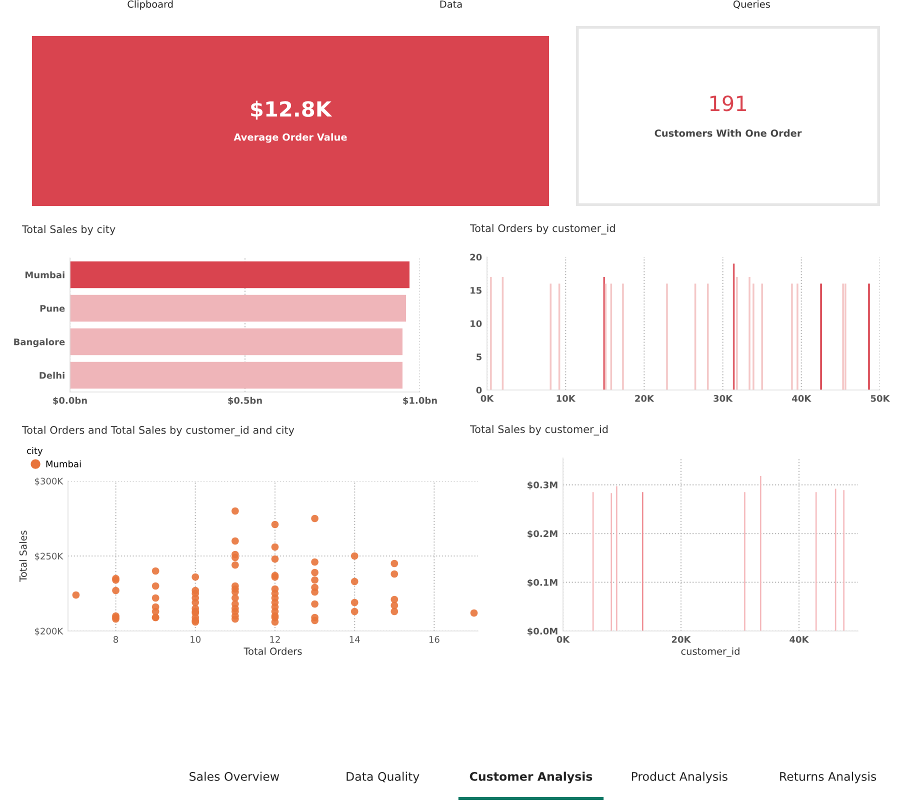  Describe the element at coordinates (539, 430) in the screenshot. I see `chart-title: Total Sales by customer_id` at that location.